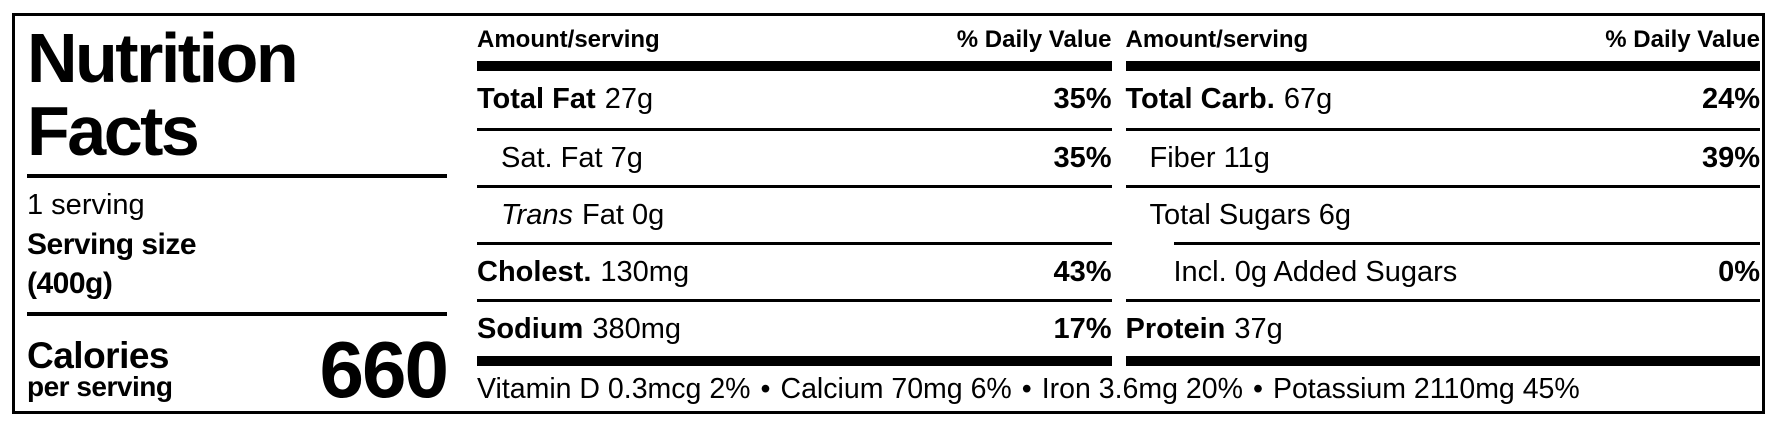 This screenshot has height=429, width=1779. What do you see at coordinates (112, 244) in the screenshot?
I see `serving-size-label: Serving size` at bounding box center [112, 244].